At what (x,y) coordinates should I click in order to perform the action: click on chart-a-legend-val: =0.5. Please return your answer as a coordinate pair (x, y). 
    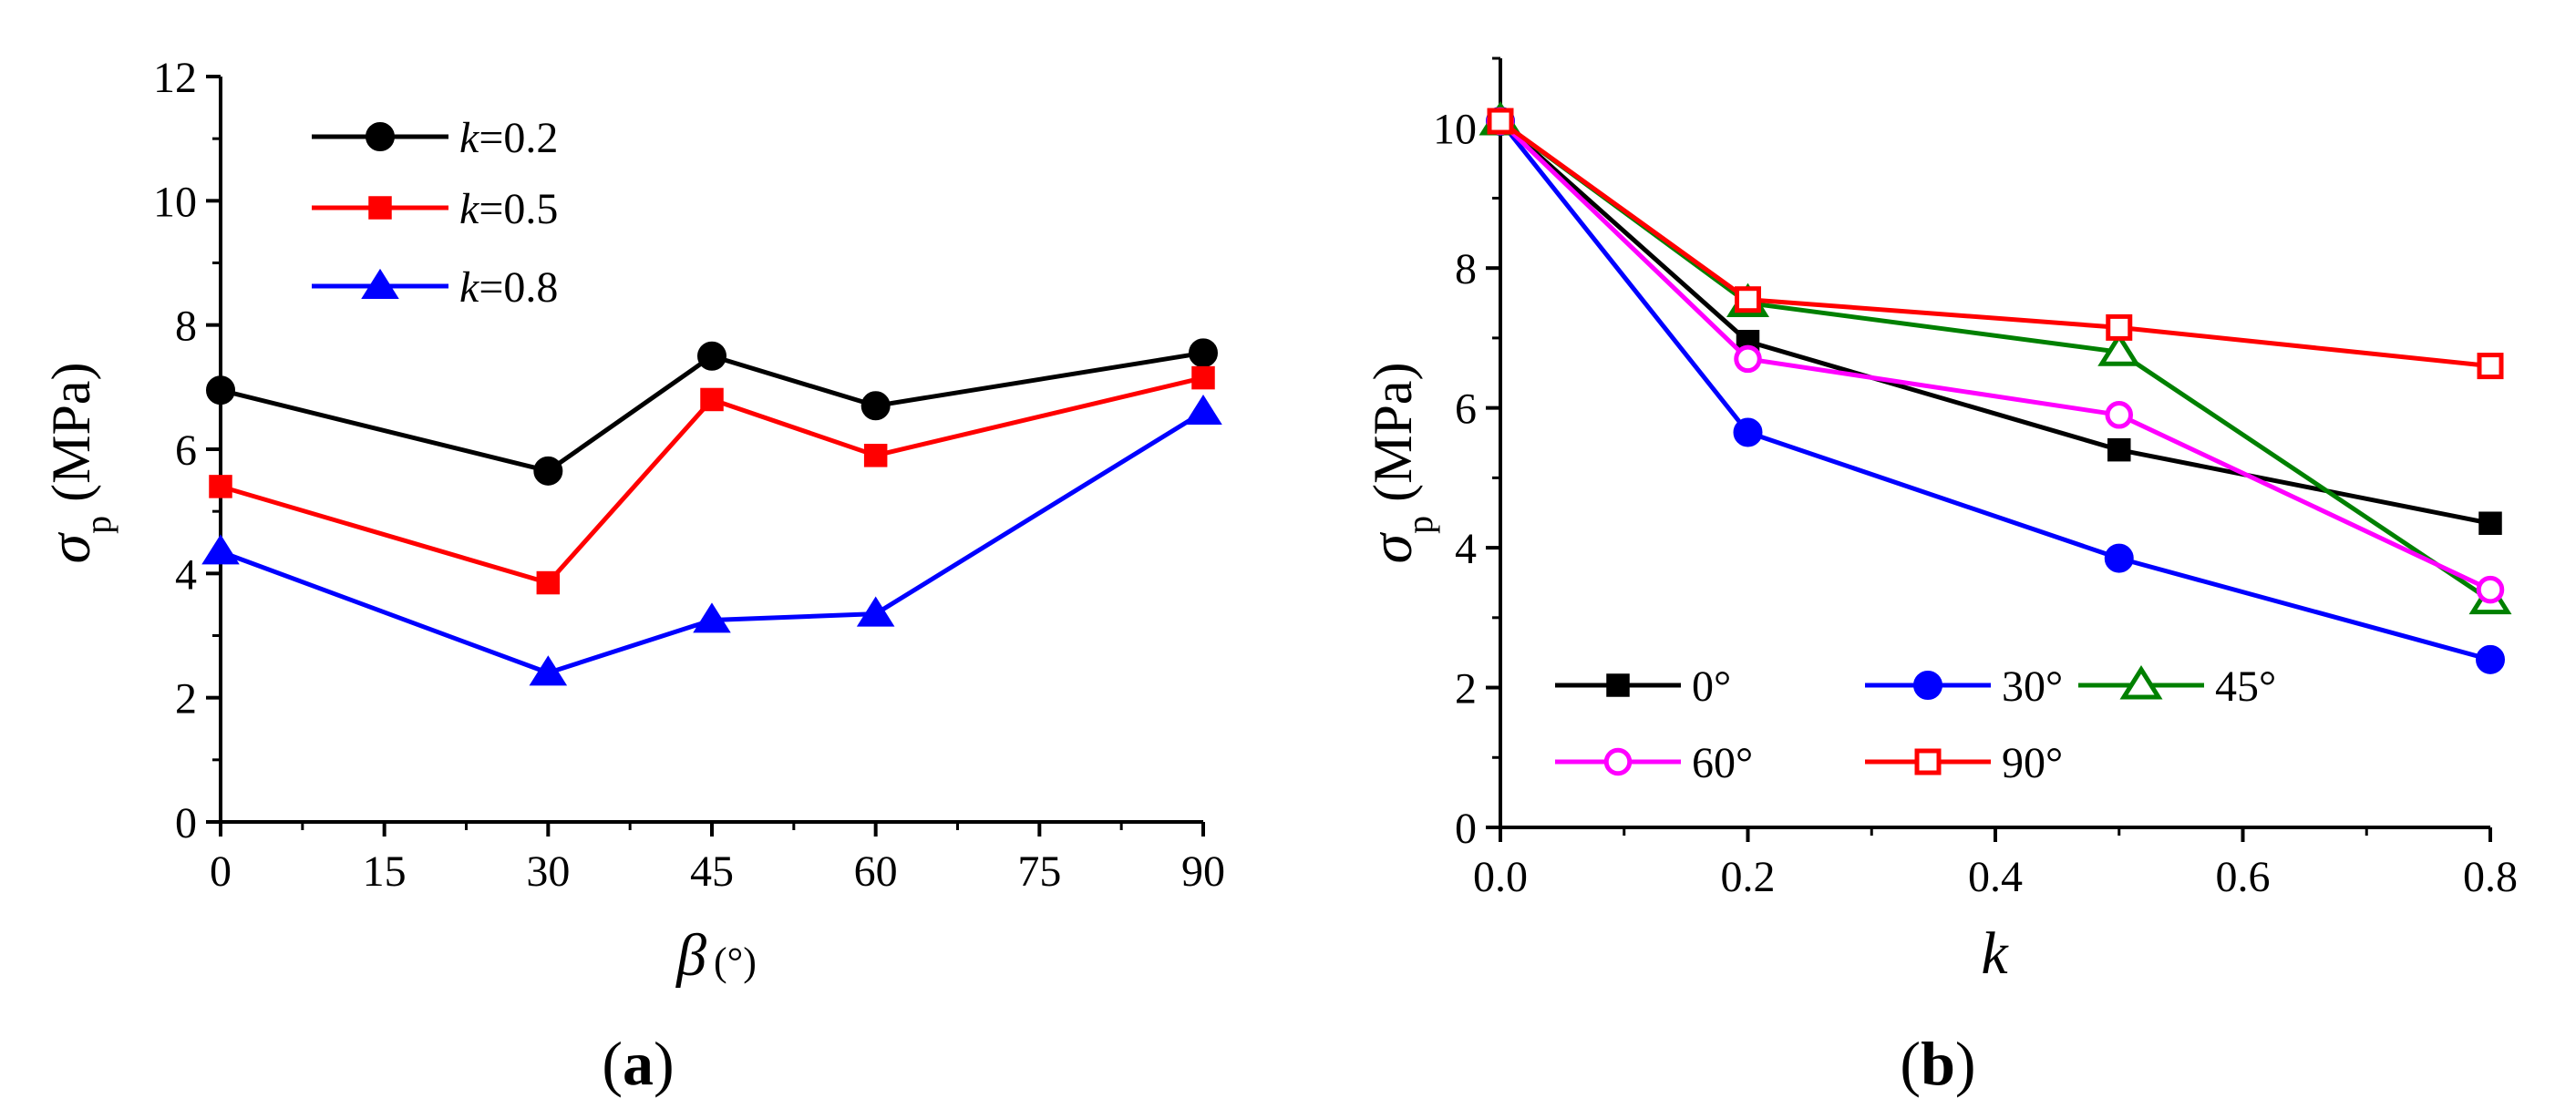
    Looking at the image, I should click on (518, 209).